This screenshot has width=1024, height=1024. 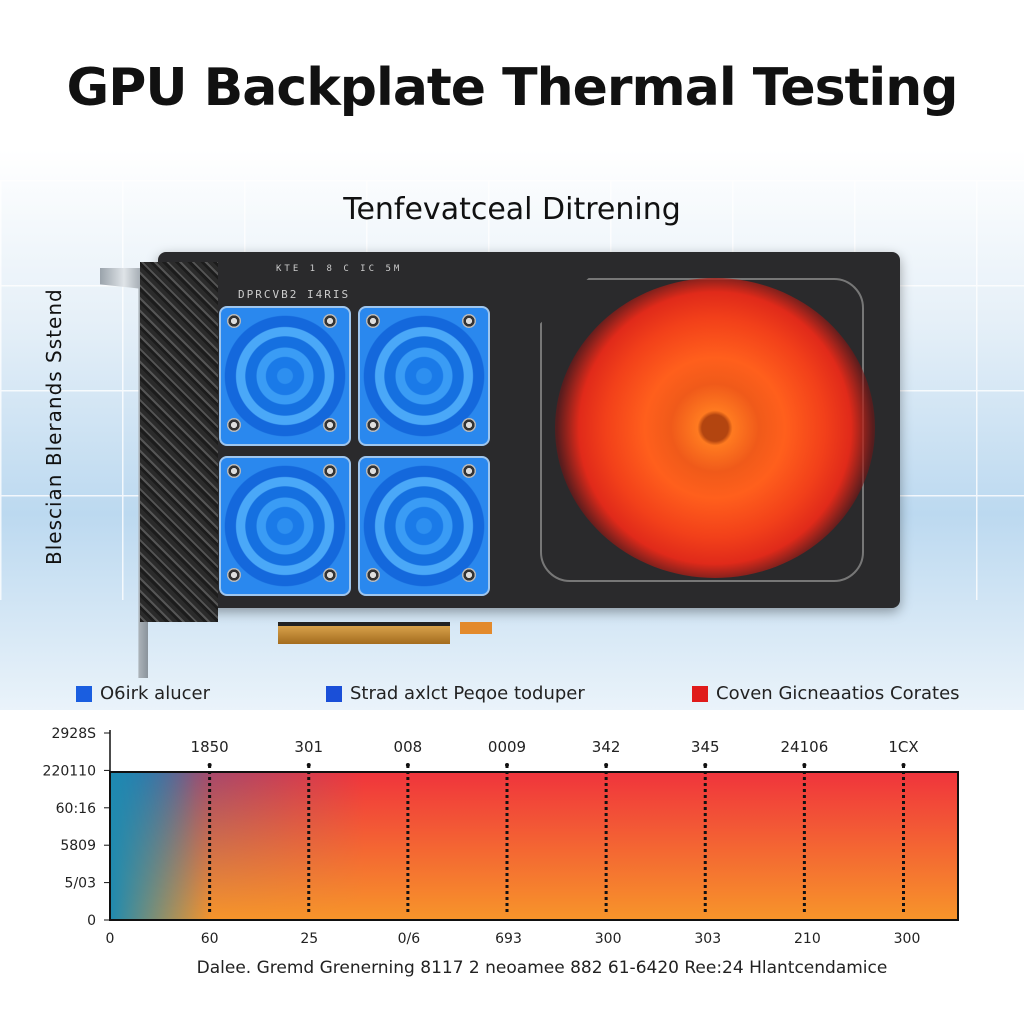 I want to click on hotspot, so click(x=715, y=428).